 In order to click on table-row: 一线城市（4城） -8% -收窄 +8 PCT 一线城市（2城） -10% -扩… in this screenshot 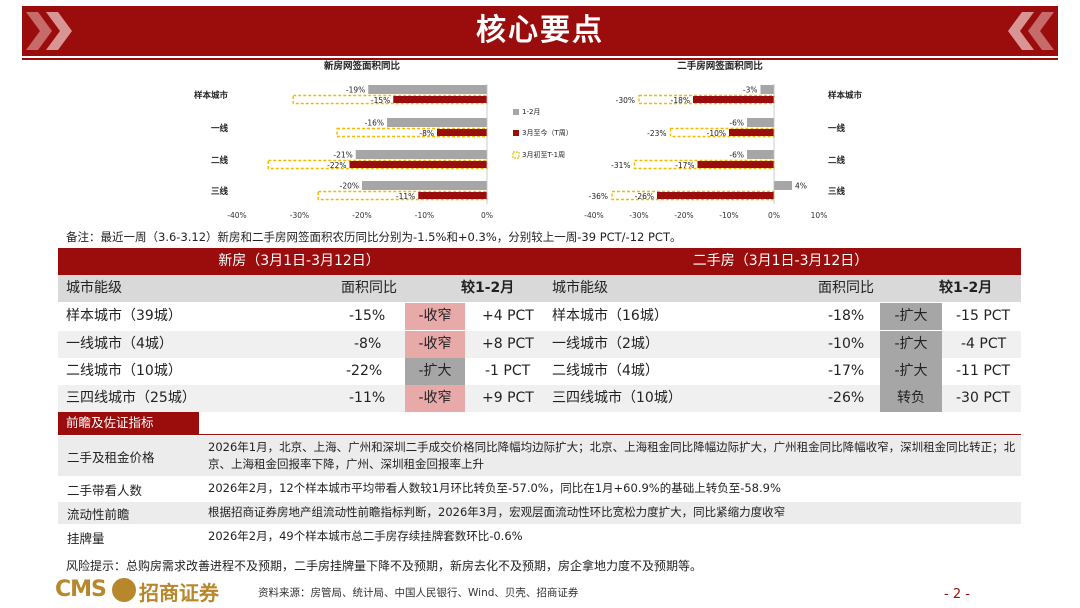, I will do `click(539, 344)`.